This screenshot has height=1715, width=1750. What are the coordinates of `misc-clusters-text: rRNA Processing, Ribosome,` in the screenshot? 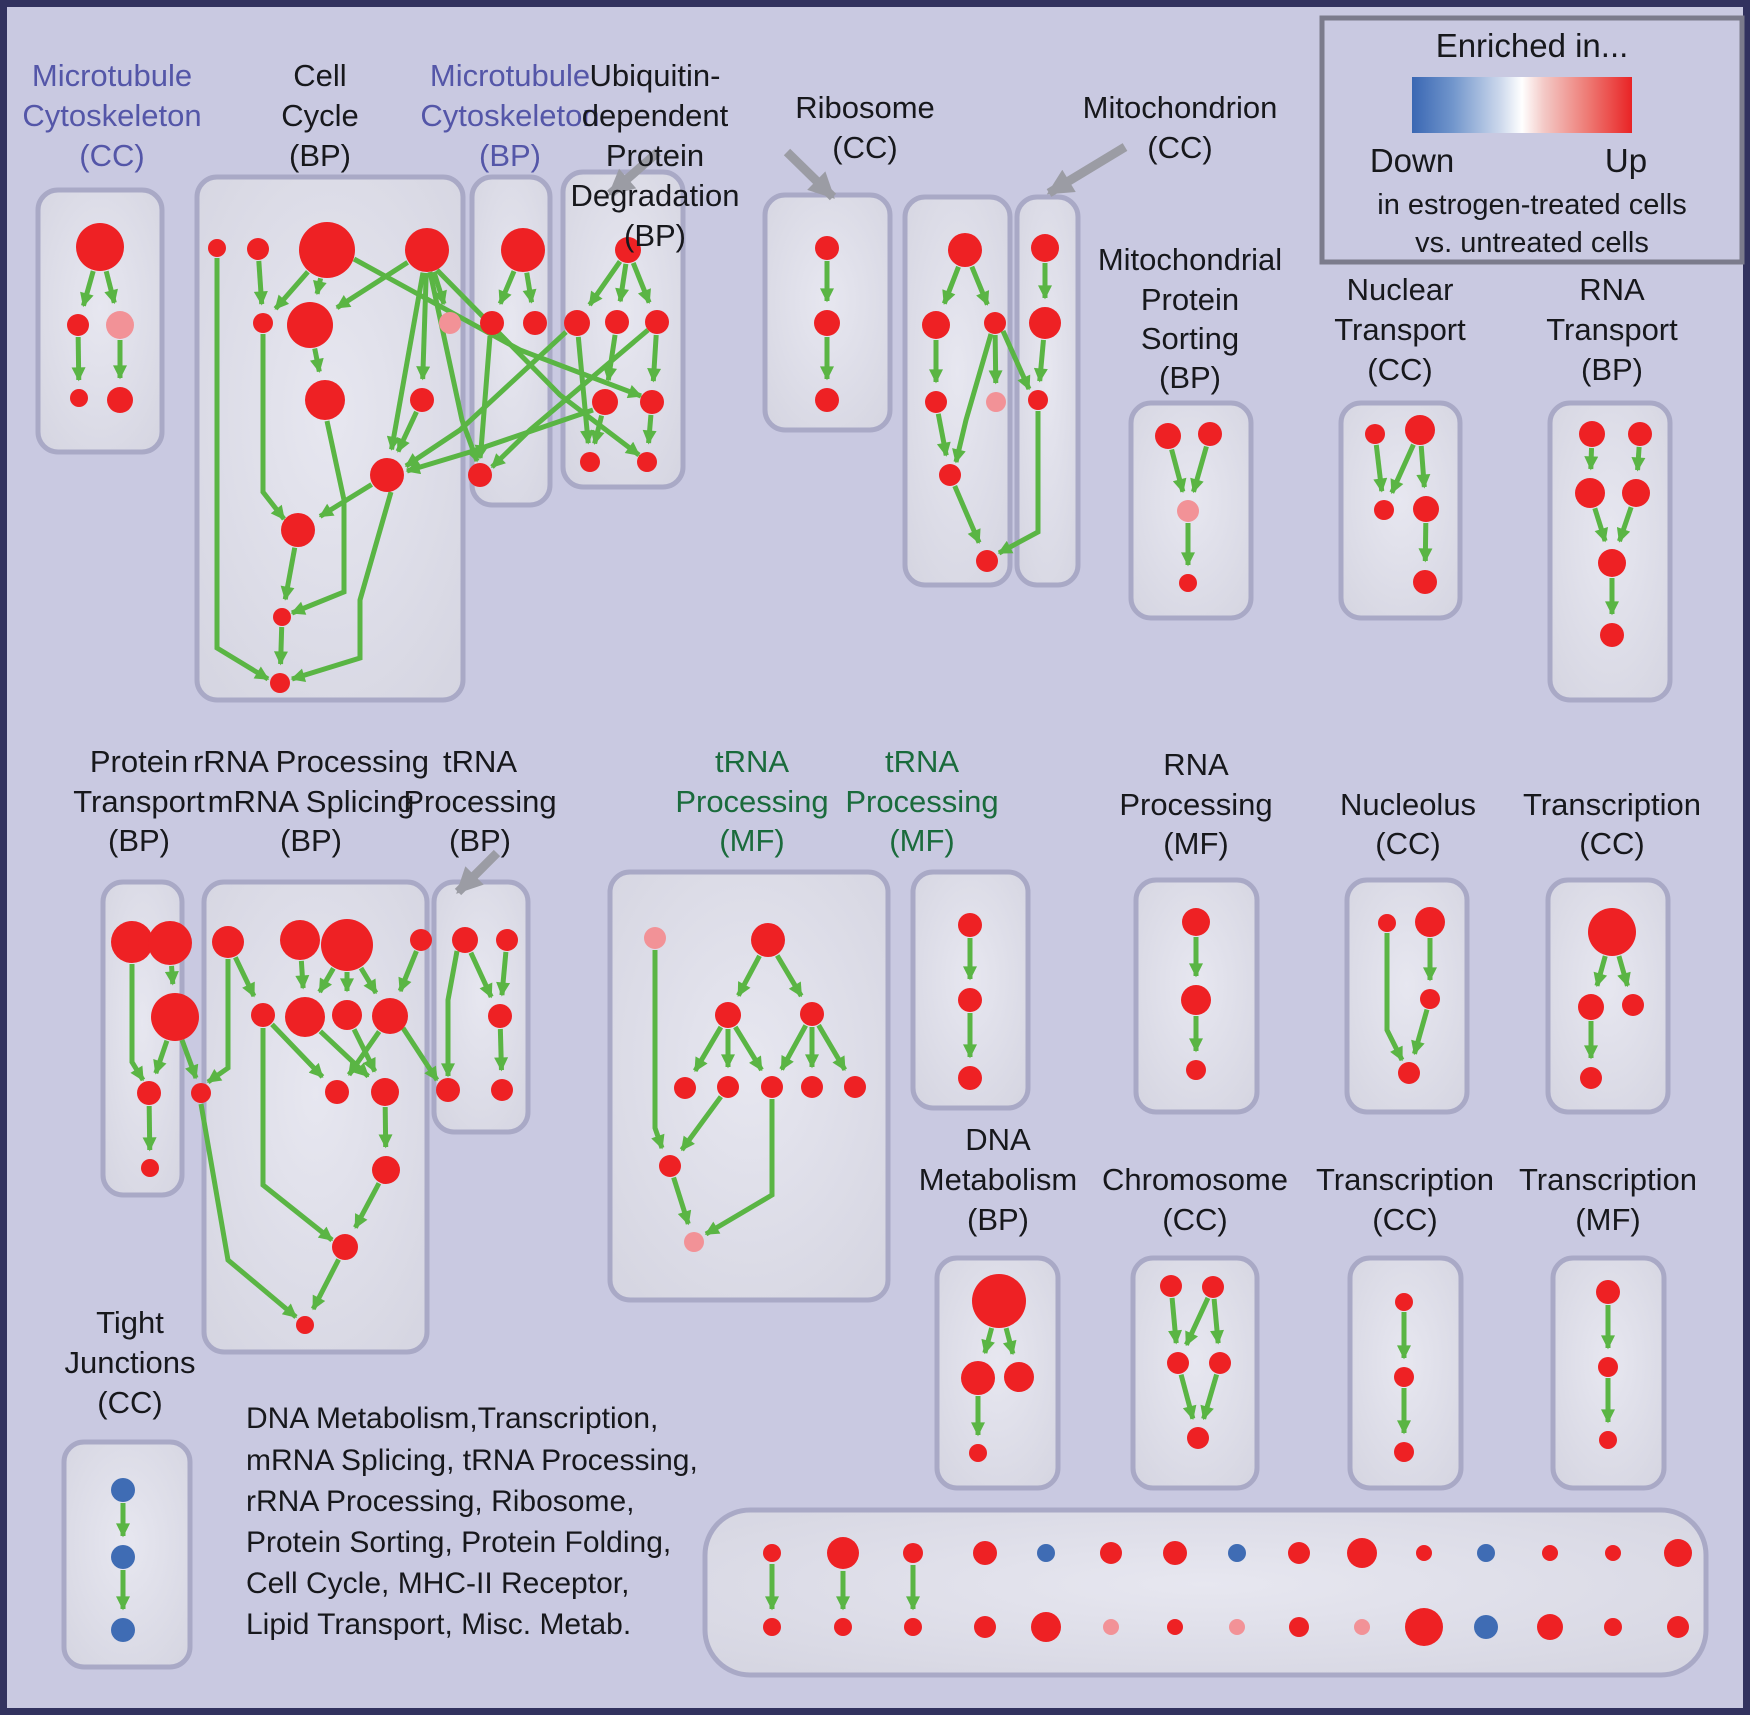 It's located at (440, 1501).